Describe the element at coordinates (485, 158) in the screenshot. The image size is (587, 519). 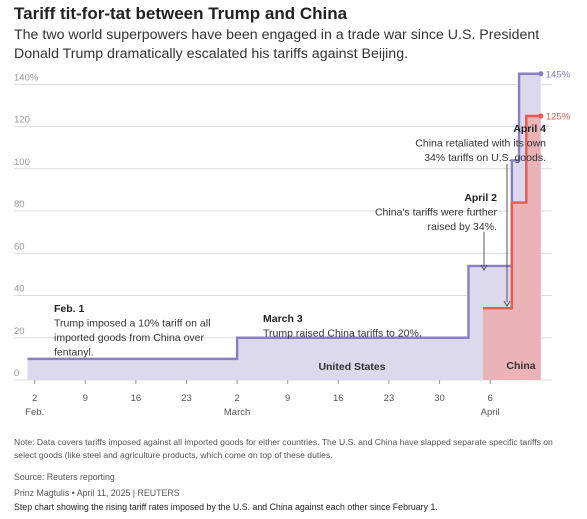
I see `annotation-text: 34% tariffs on U.S. goods.` at that location.